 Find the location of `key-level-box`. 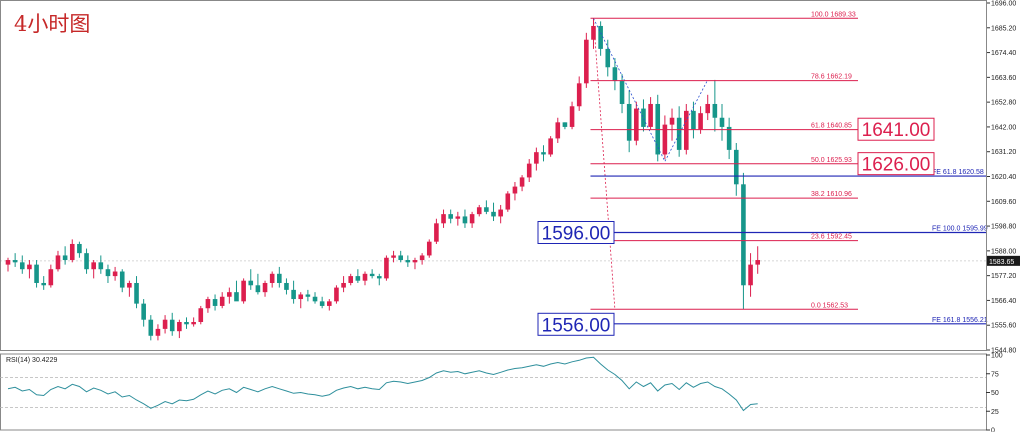

key-level-box is located at coordinates (576, 324).